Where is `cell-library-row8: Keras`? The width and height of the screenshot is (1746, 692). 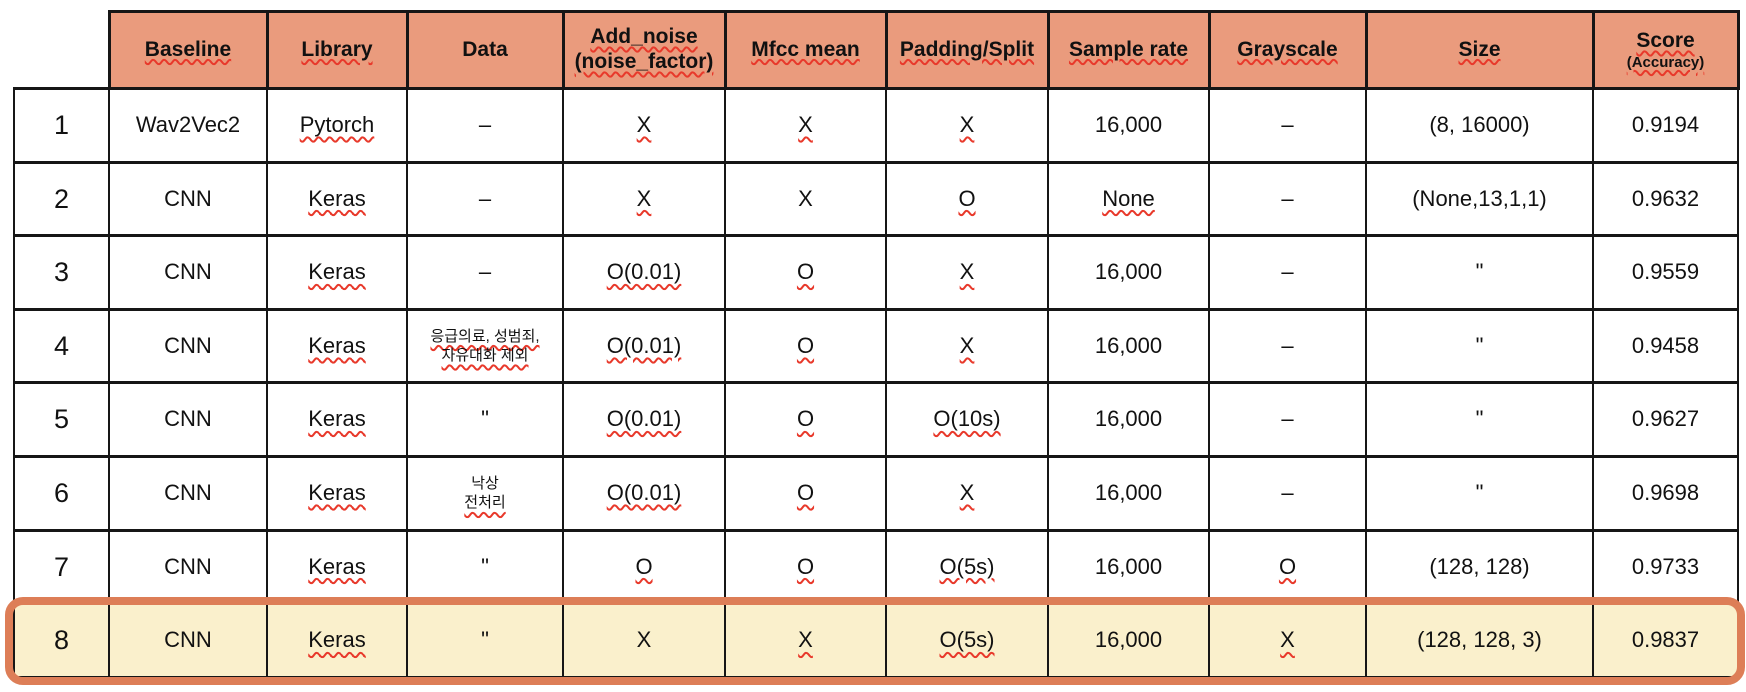
cell-library-row8: Keras is located at coordinates (337, 640).